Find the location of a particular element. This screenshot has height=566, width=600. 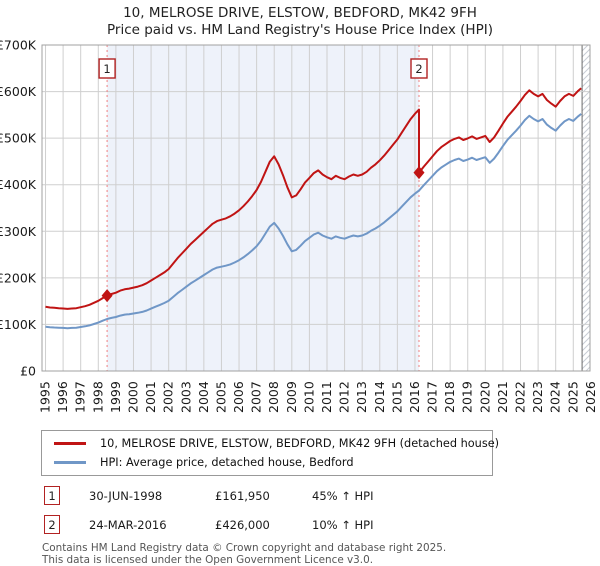

x-axis-tick-label: 2002 is located at coordinates (168, 397).